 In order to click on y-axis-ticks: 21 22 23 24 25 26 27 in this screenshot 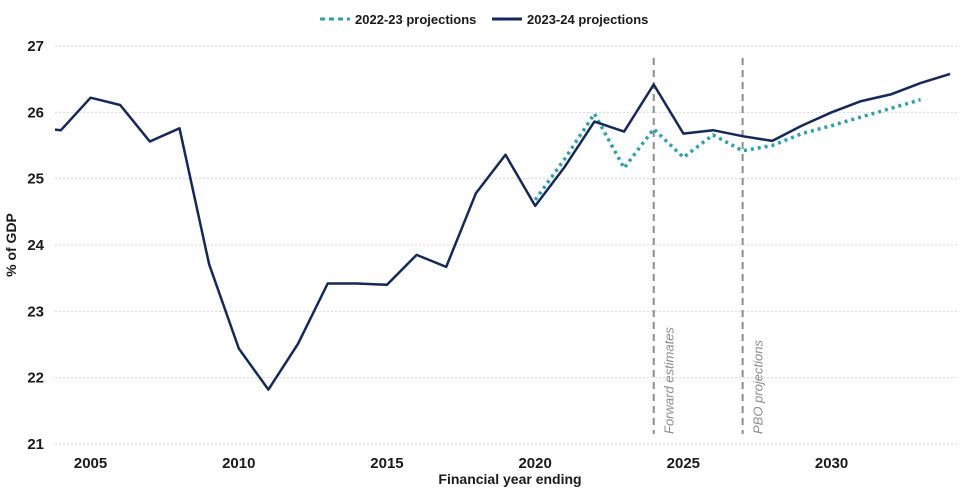, I will do `click(35, 245)`.